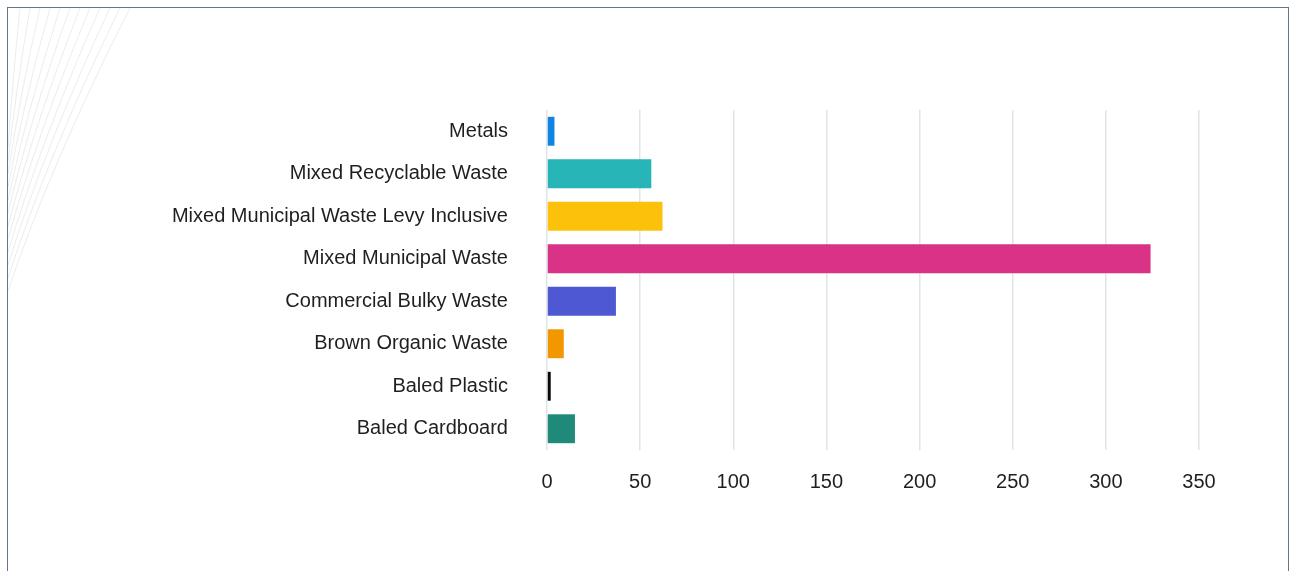 The image size is (1293, 571). Describe the element at coordinates (1013, 480) in the screenshot. I see `x-tick-label: 250` at that location.